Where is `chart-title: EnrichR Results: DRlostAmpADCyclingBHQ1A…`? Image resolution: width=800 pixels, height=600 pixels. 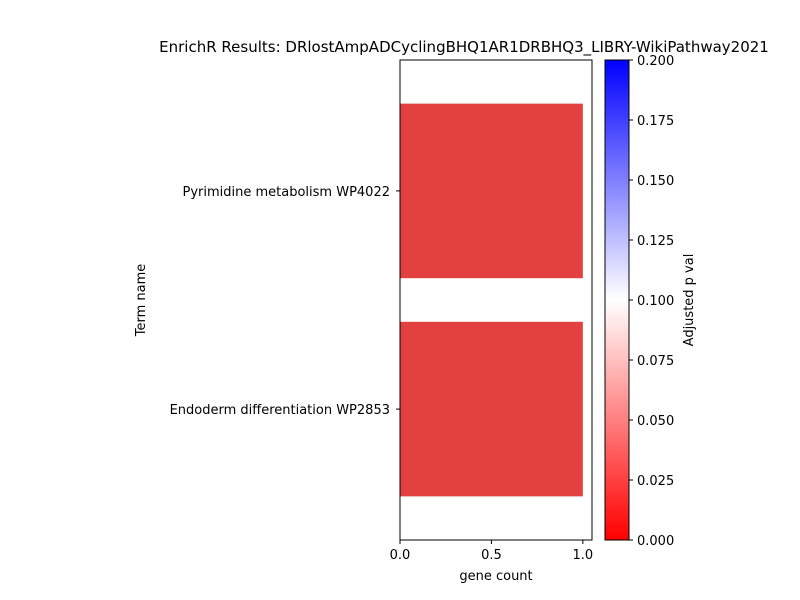 chart-title: EnrichR Results: DRlostAmpADCyclingBHQ1A… is located at coordinates (464, 47).